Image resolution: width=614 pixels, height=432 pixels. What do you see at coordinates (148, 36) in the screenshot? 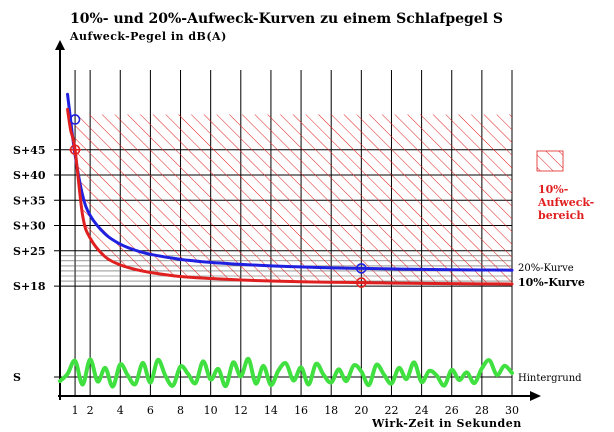
I see `y-axis-label: Aufweck-Pegel in dB(A)` at bounding box center [148, 36].